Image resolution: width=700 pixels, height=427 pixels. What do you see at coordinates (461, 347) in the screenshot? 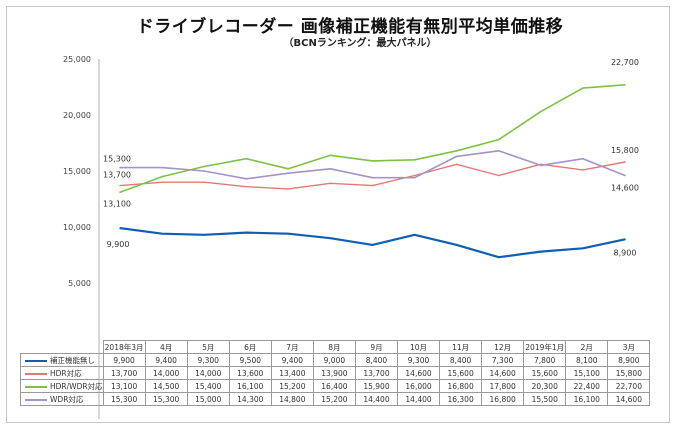
I see `x-category-label: 11月` at bounding box center [461, 347].